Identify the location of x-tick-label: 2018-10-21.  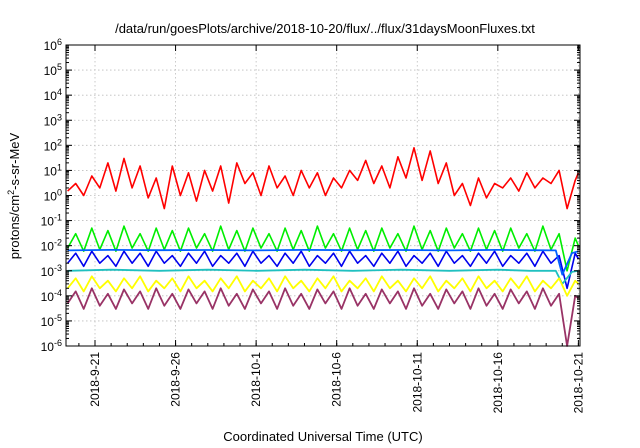
(578, 383).